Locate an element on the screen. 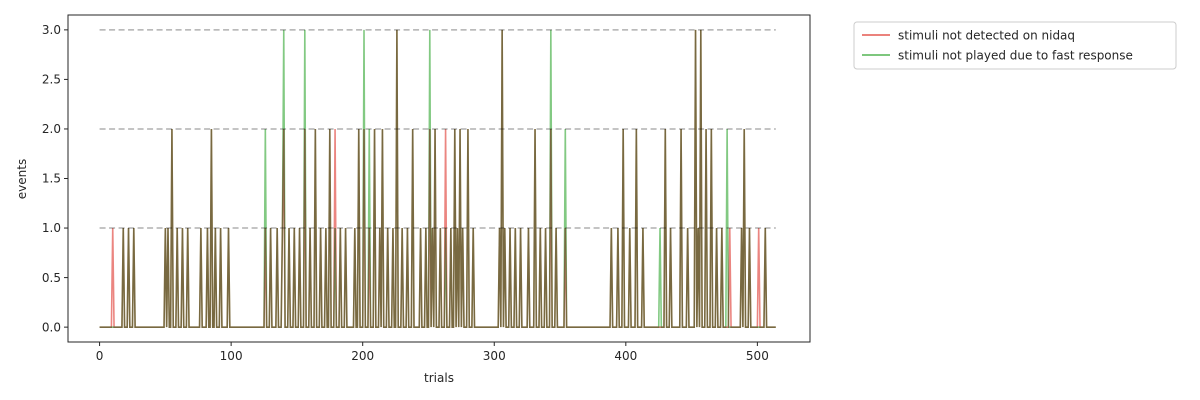  x-tick-label: 500 is located at coordinates (757, 356).